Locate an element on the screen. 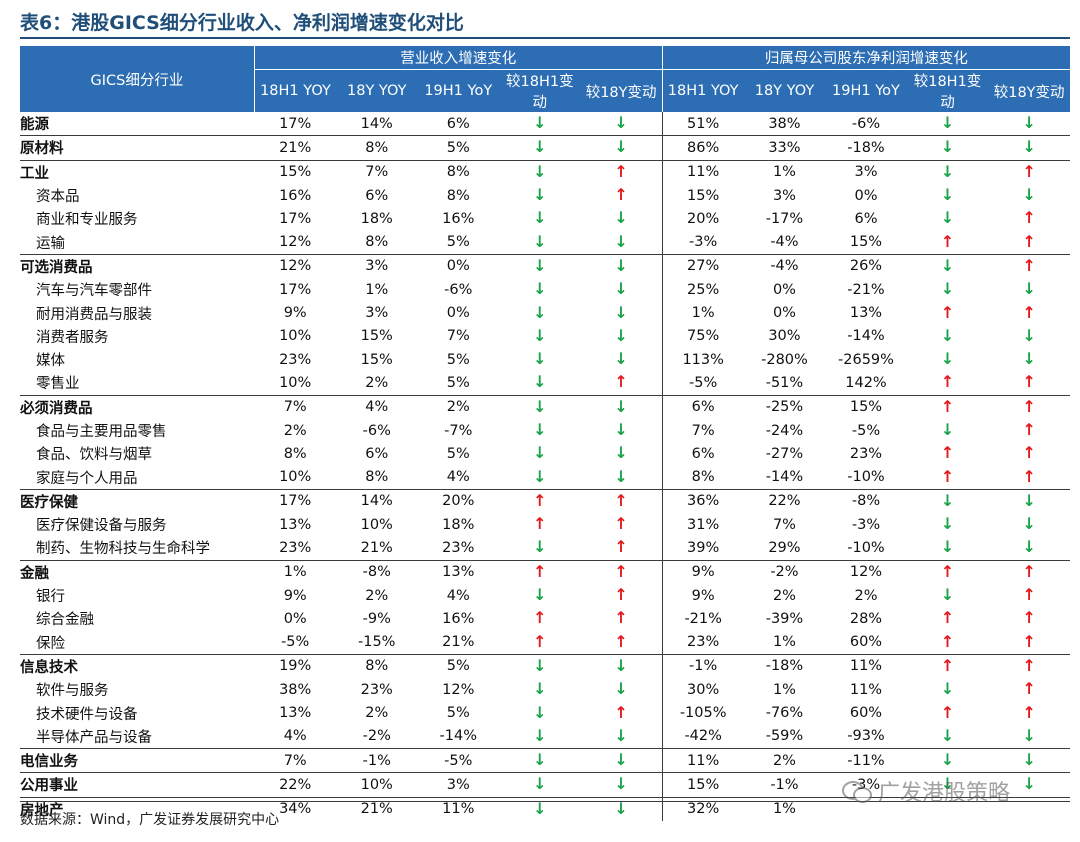 Image resolution: width=1080 pixels, height=842 pixels. industry-name: 软件与服务 is located at coordinates (72, 691).